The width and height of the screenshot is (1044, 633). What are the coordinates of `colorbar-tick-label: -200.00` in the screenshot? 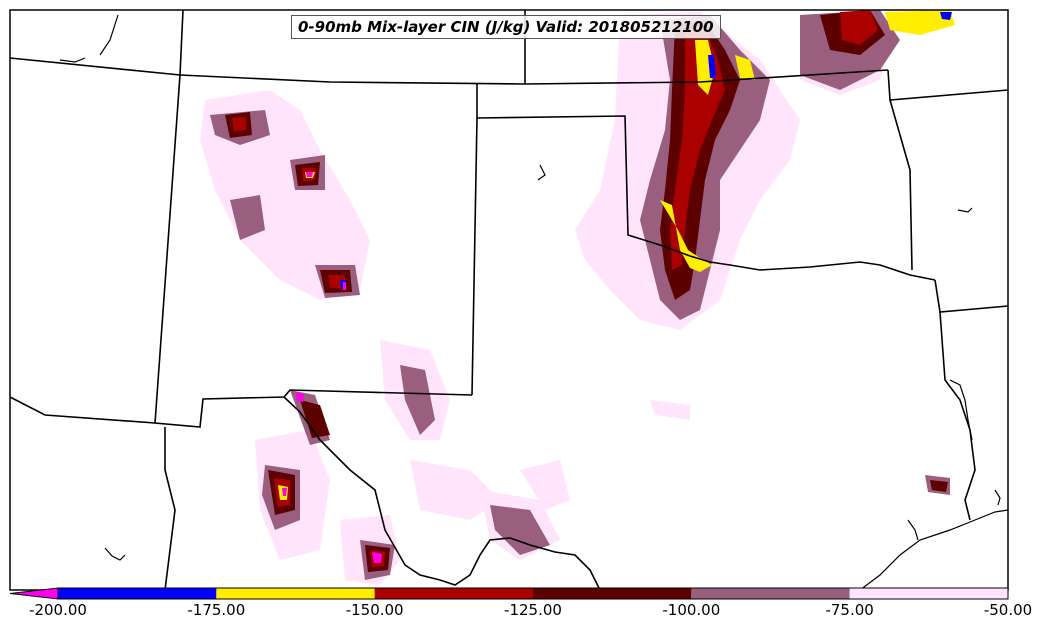 It's located at (58, 610).